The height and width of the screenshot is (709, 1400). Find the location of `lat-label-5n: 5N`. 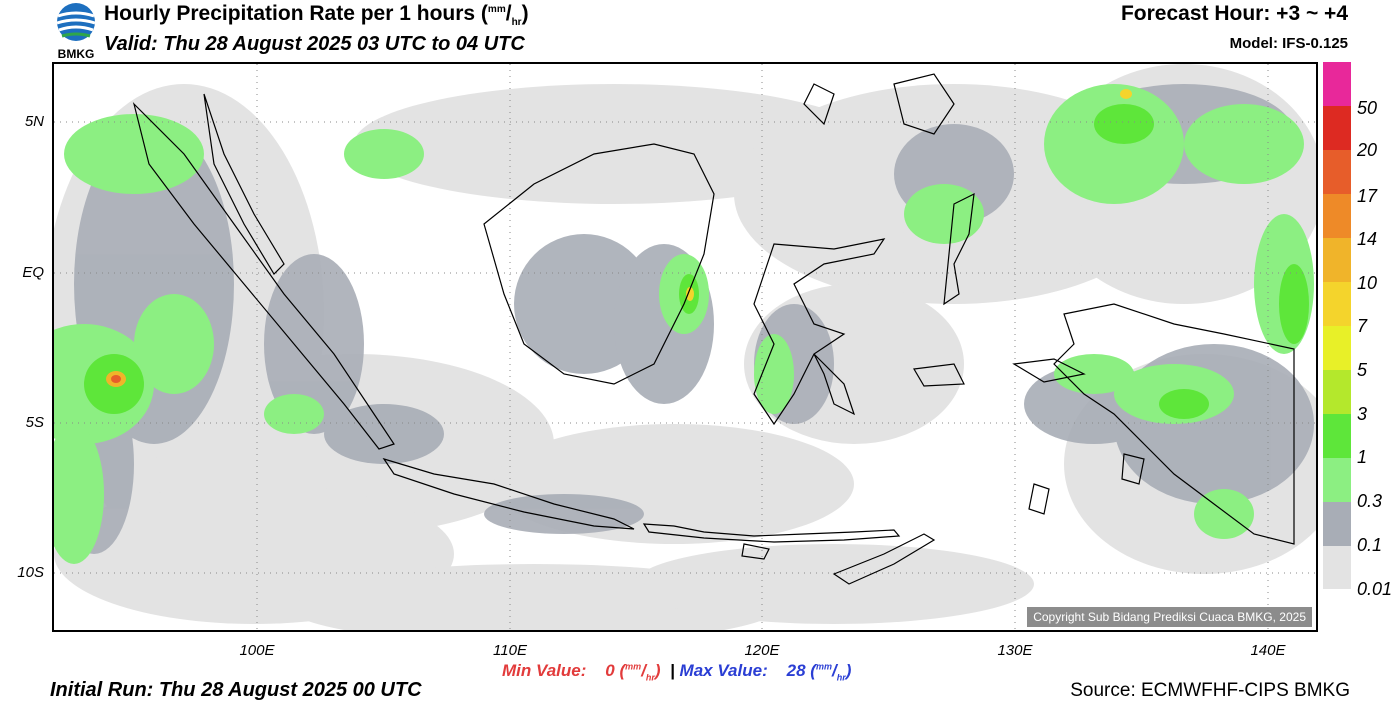

lat-label-5n: 5N is located at coordinates (34, 121).